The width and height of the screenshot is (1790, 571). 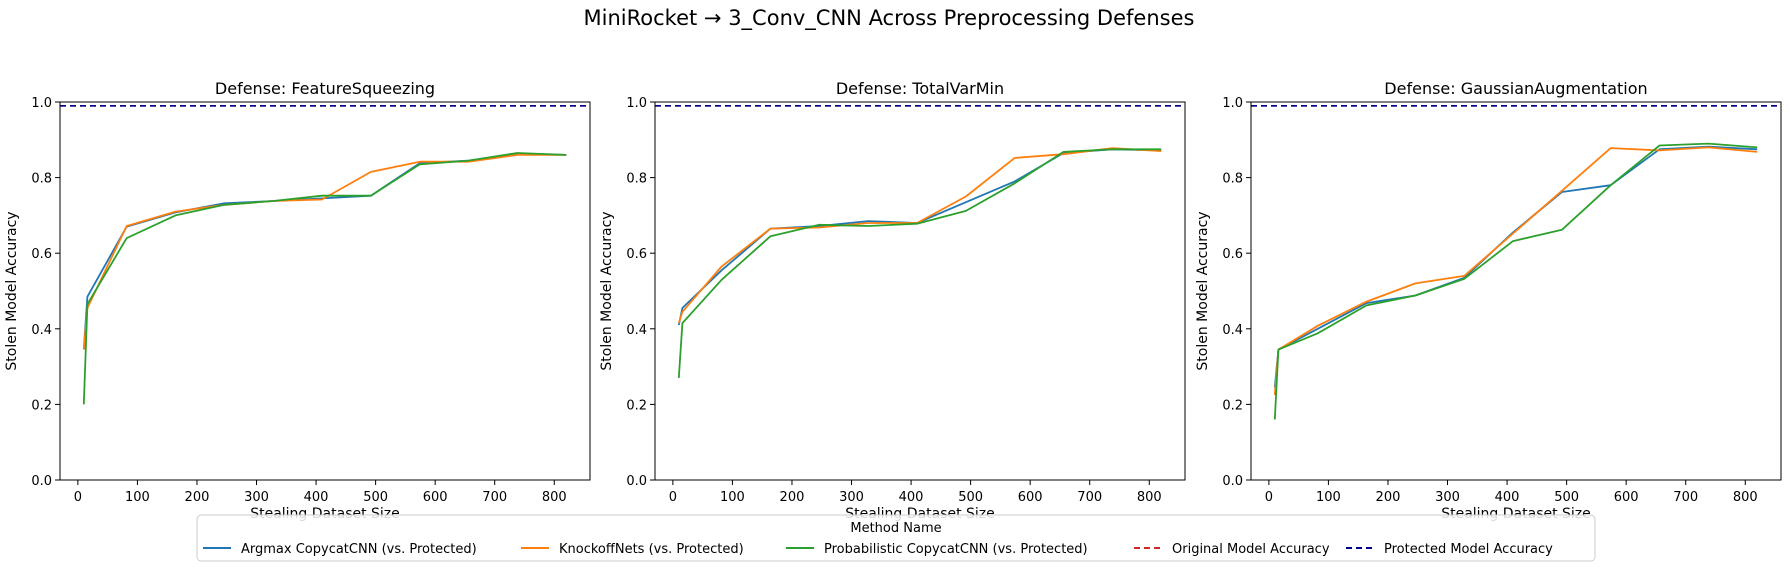 I want to click on legend-box, so click(x=896, y=538).